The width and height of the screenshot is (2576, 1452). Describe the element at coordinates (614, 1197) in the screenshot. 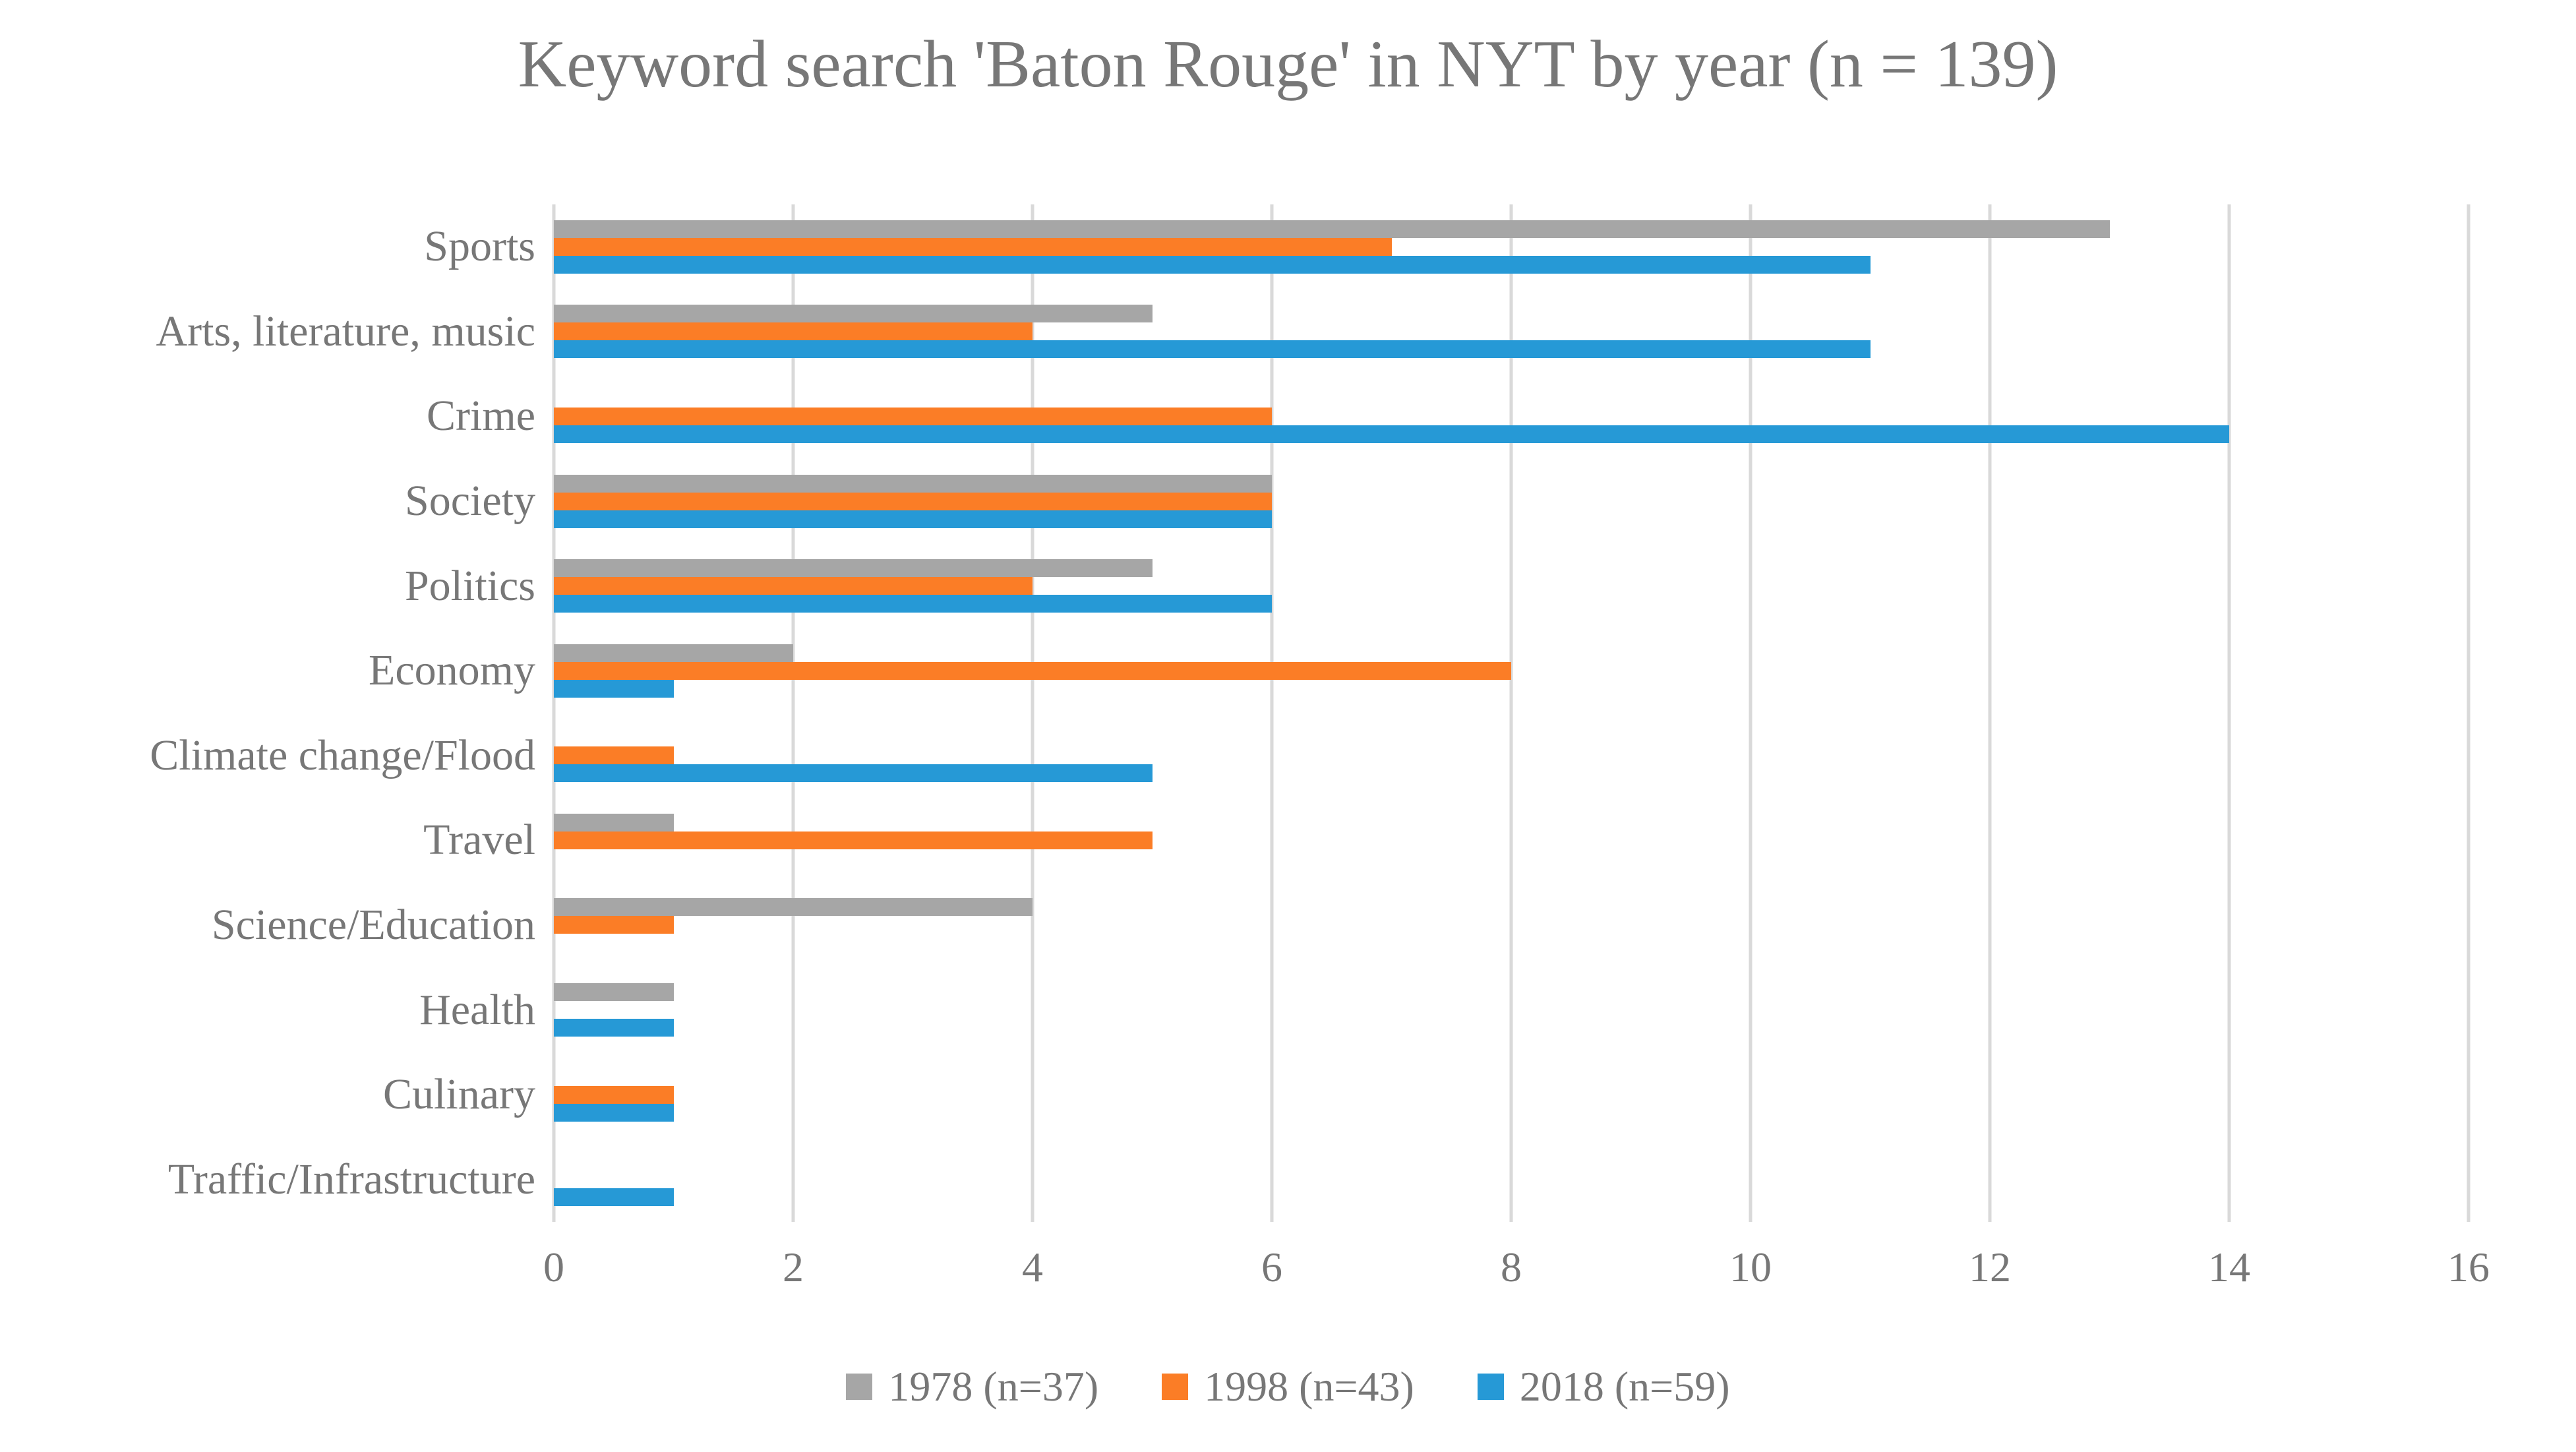

I see `bar-traffic-infrastructure-2018` at that location.